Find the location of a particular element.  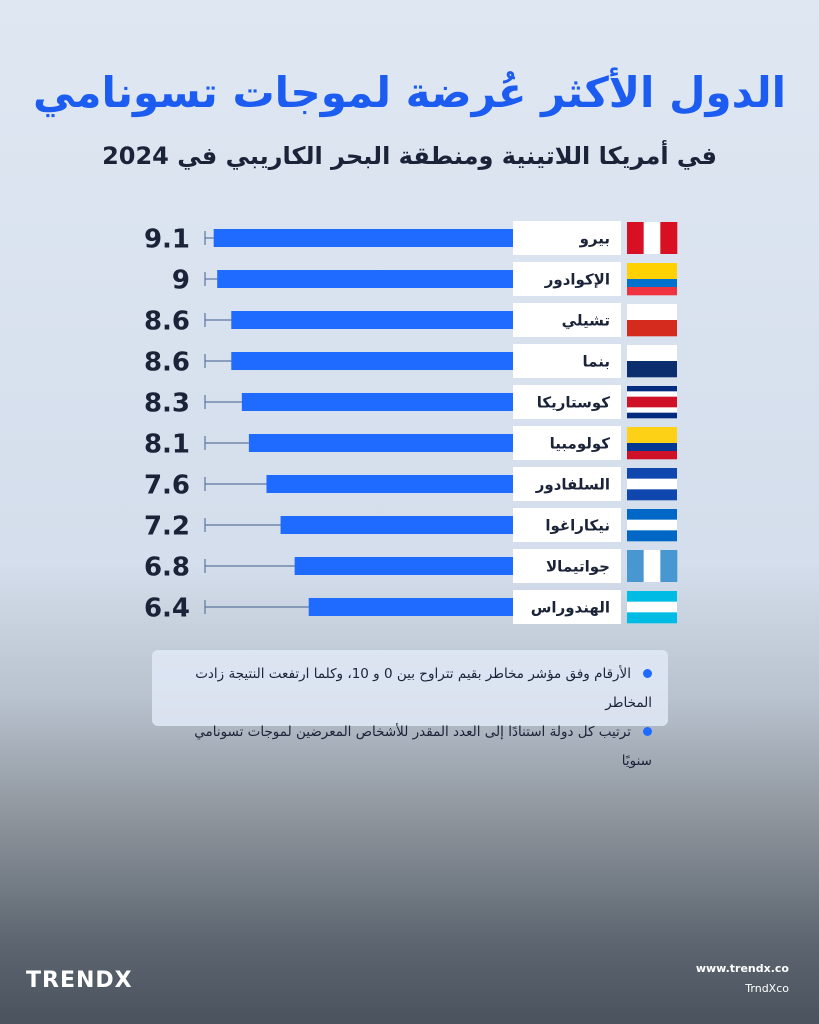

brand: TRENDX is located at coordinates (79, 980).